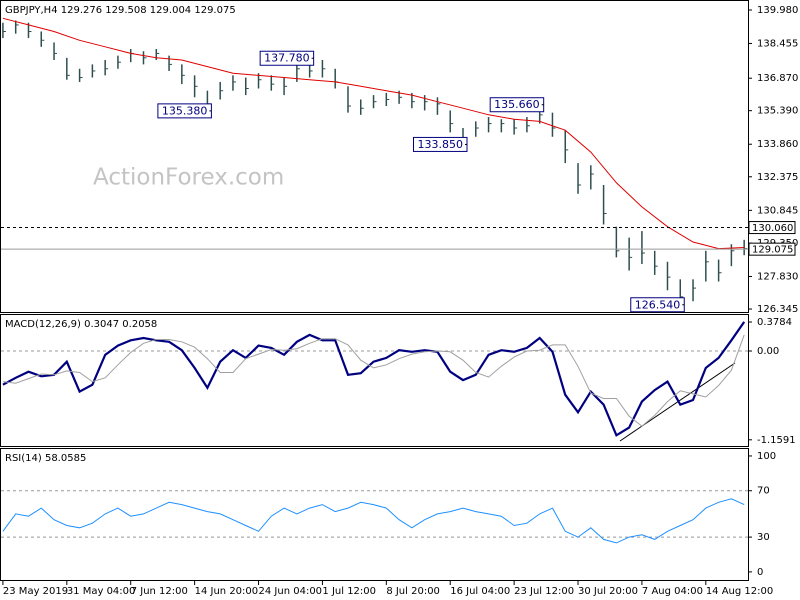 Image resolution: width=800 pixels, height=600 pixels. I want to click on y-tick-label: 138.455, so click(777, 43).